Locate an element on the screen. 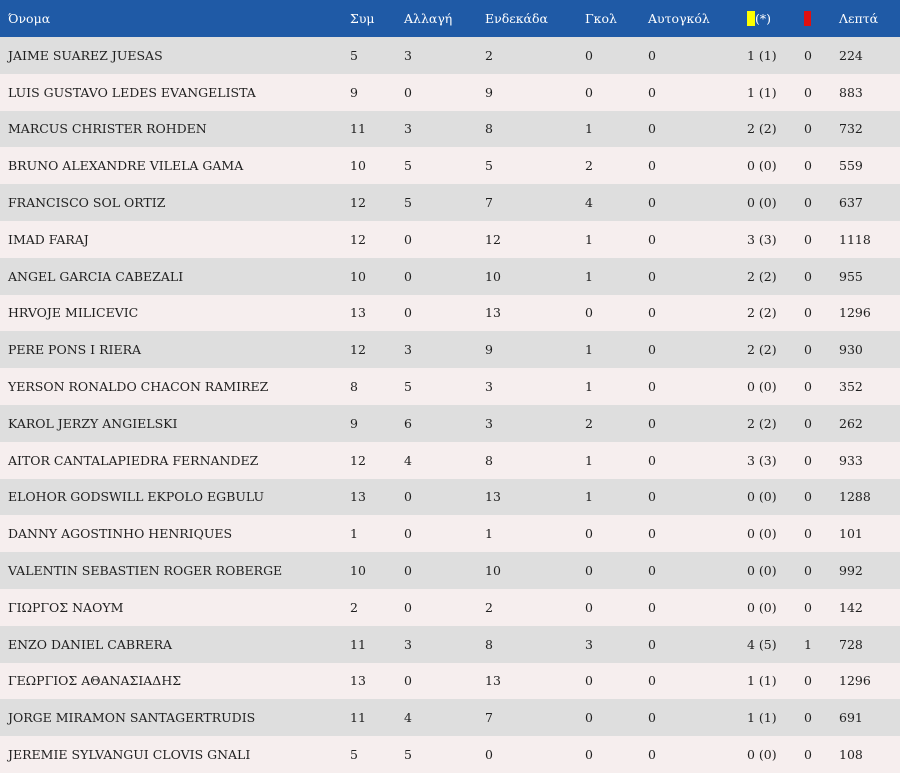 Image resolution: width=900 pixels, height=773 pixels. header-starts: Ενδεκάδα is located at coordinates (516, 18).